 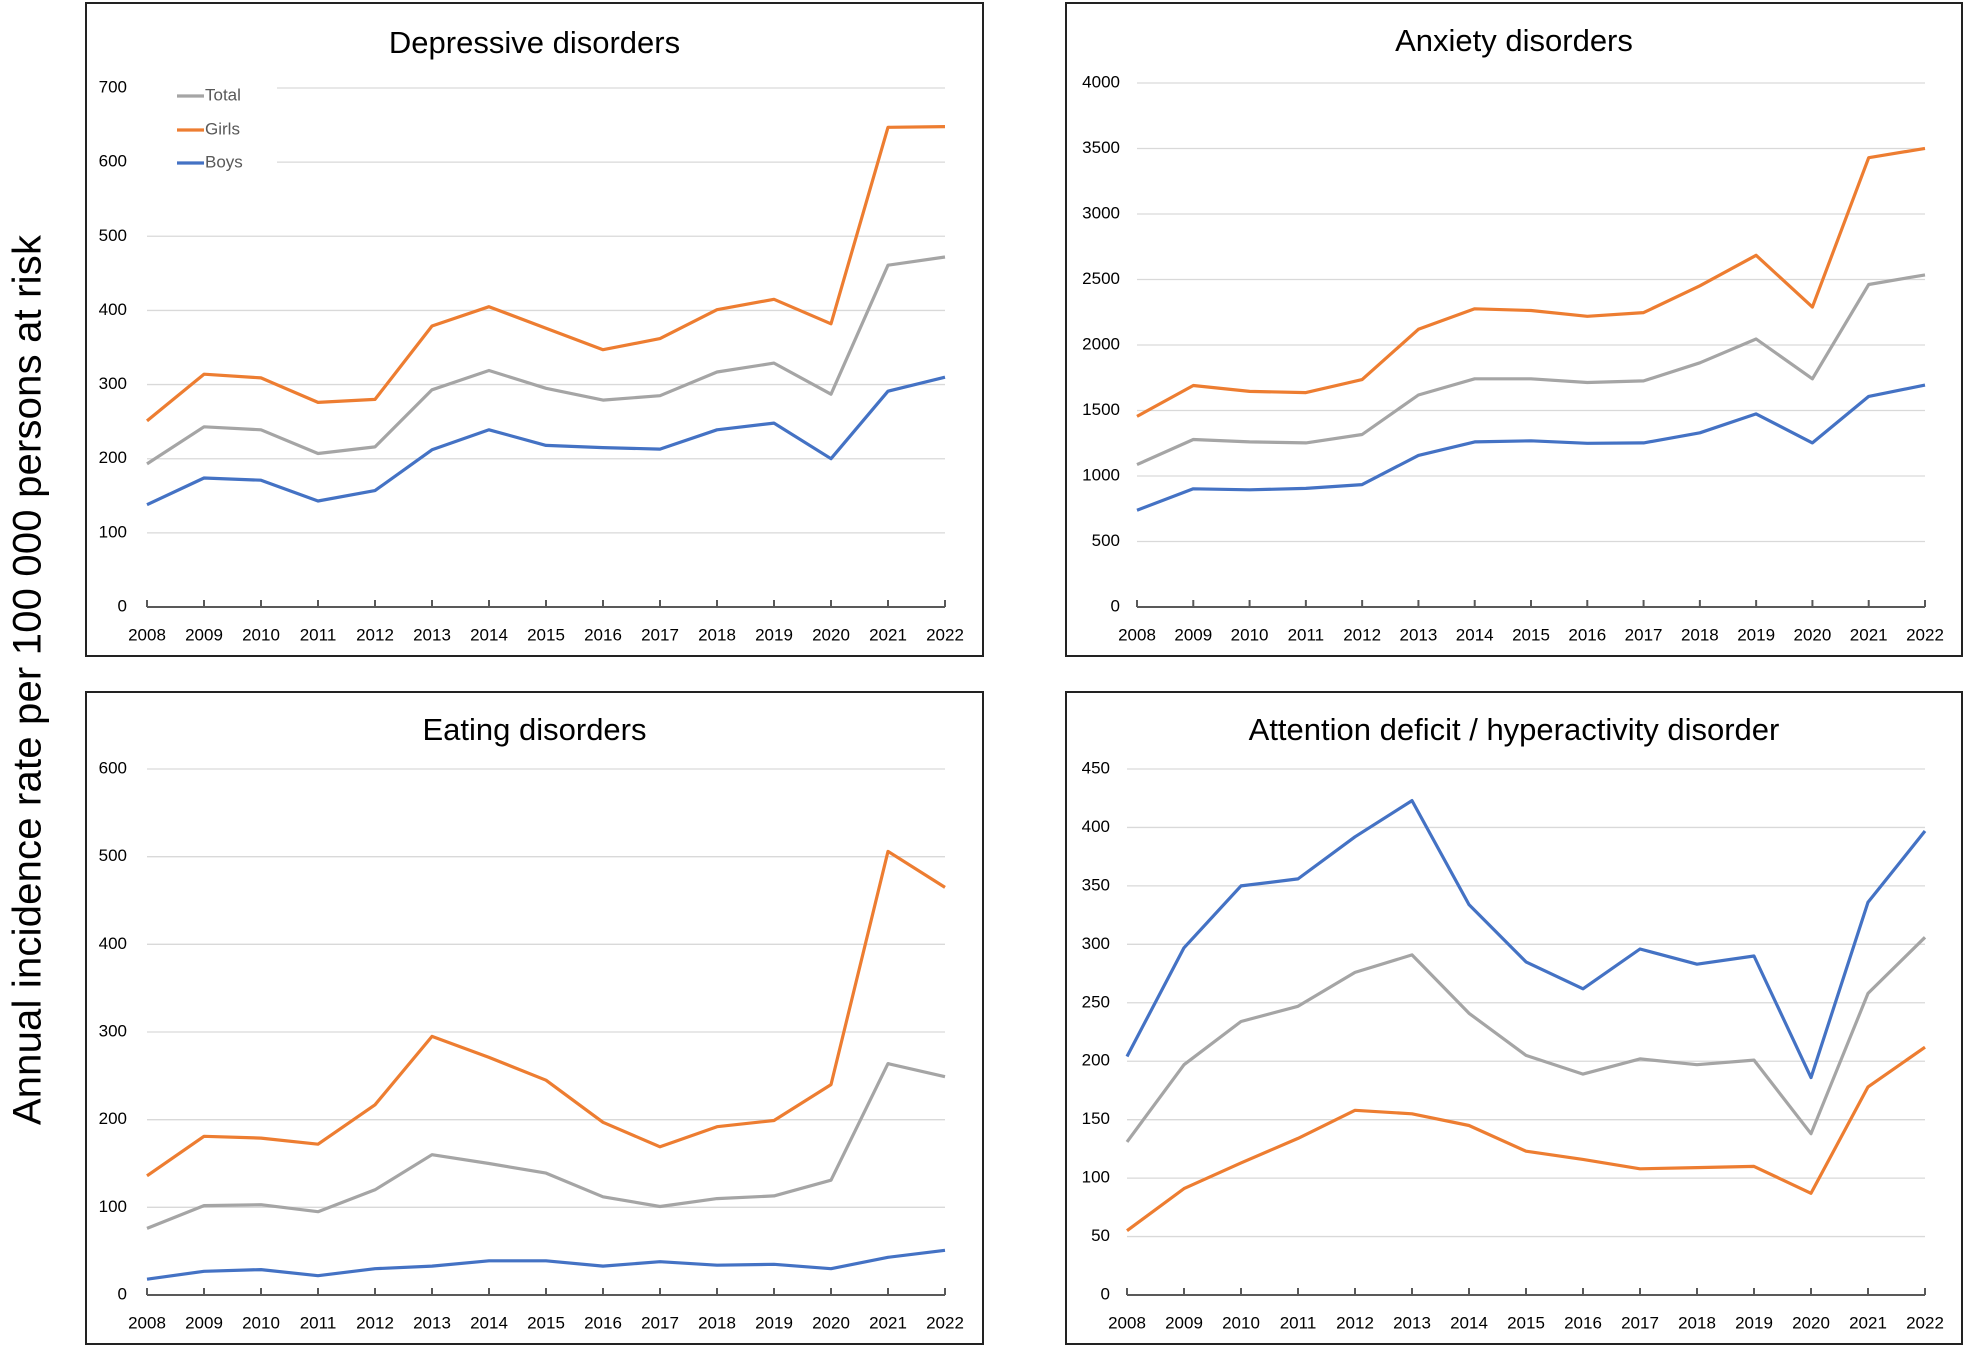 I want to click on legend-label-total: Total, so click(x=223, y=94).